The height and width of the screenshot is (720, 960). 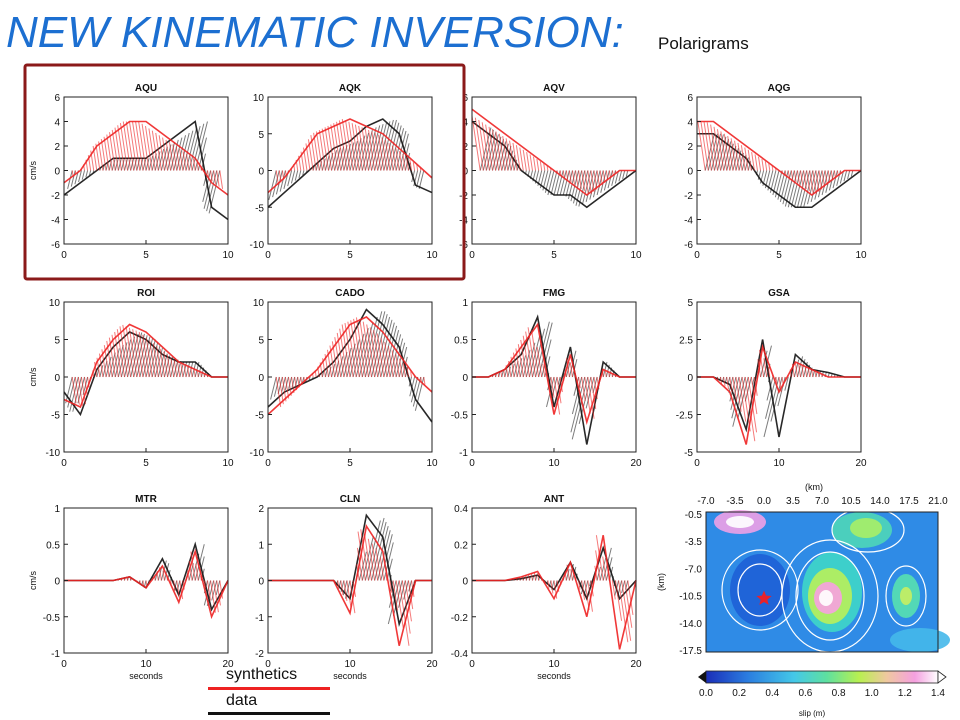 What do you see at coordinates (554, 255) in the screenshot?
I see `x-tick-label: 5` at bounding box center [554, 255].